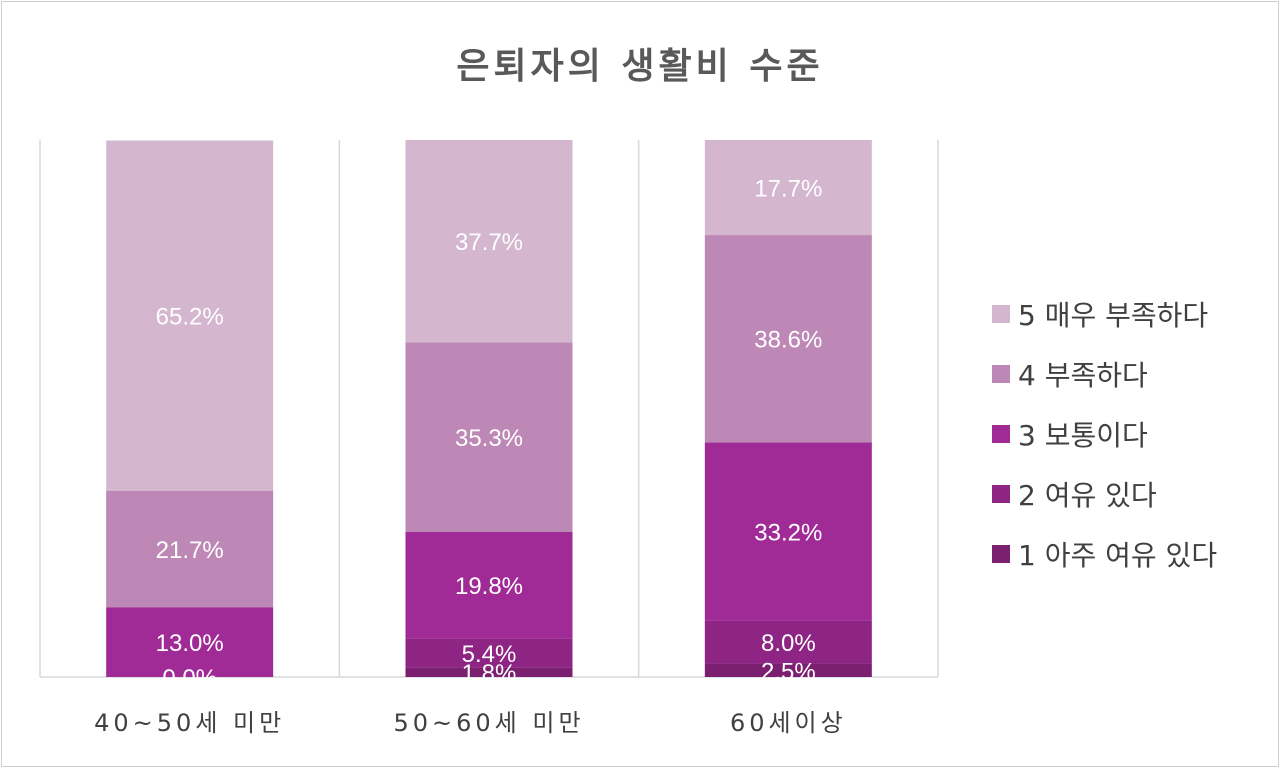  I want to click on legend-item: 1 아주 여유 있다, so click(1104, 555).